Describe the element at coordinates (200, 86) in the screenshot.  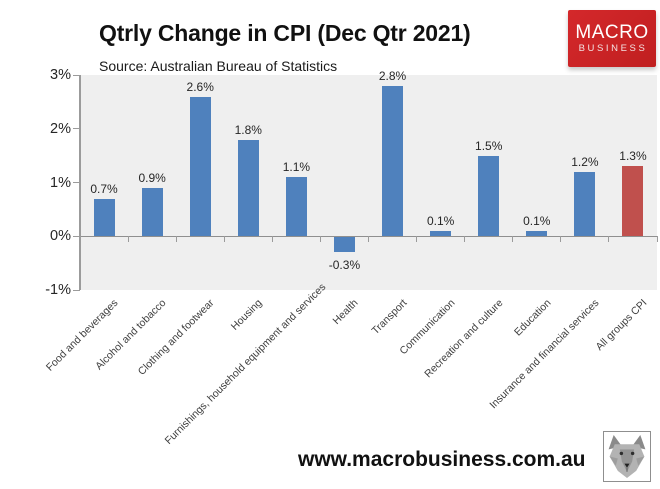
I see `bar-value-label: 2.6%` at that location.